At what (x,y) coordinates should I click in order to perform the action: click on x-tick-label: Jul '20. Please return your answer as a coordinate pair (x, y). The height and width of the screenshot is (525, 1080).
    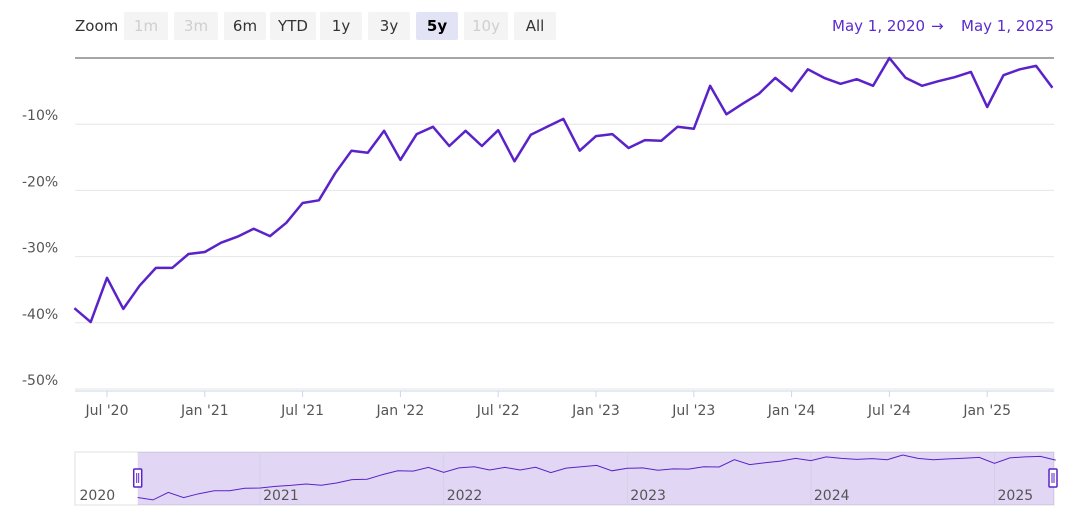
    Looking at the image, I should click on (106, 411).